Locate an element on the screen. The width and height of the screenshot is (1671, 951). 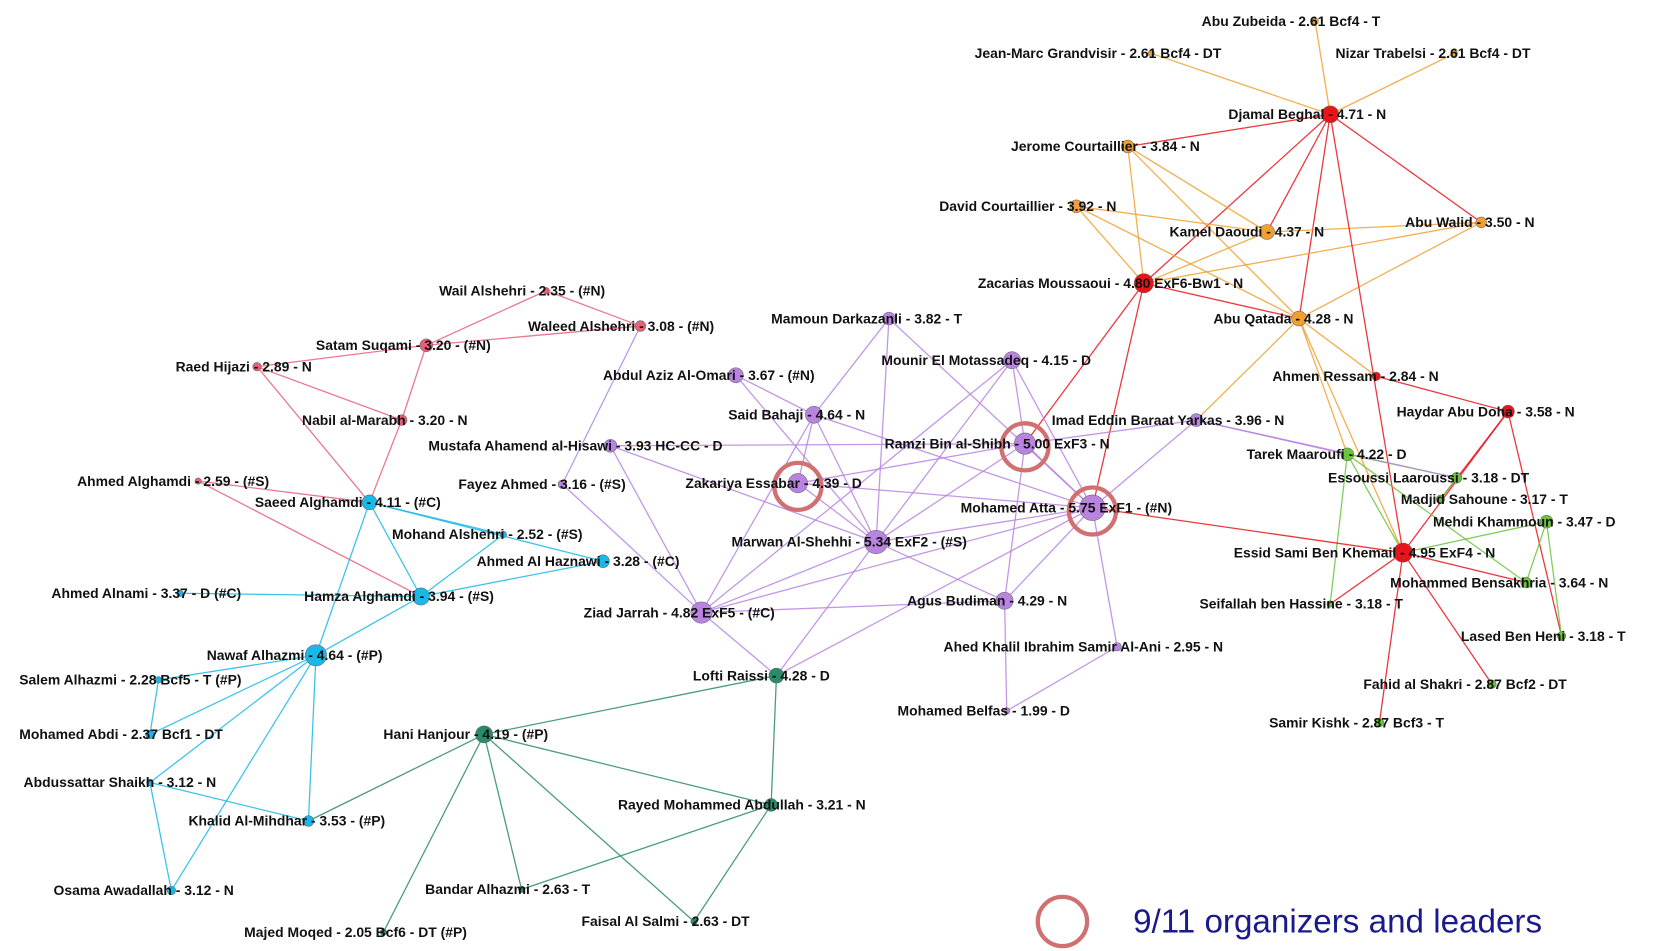
leader-highlight is located at coordinates (1092, 511).